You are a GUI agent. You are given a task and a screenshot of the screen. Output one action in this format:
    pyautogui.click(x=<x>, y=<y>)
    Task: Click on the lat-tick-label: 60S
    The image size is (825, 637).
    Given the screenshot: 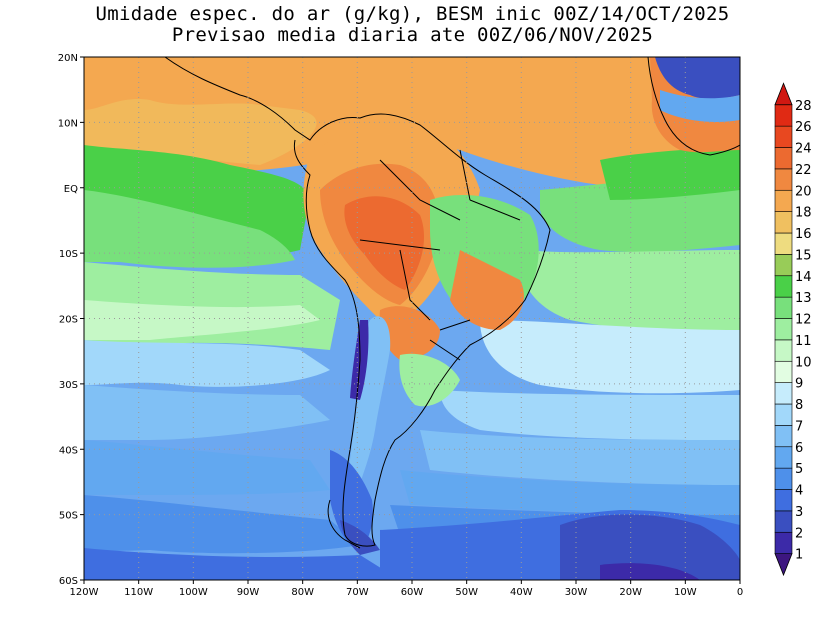 What is the action you would take?
    pyautogui.click(x=68, y=581)
    